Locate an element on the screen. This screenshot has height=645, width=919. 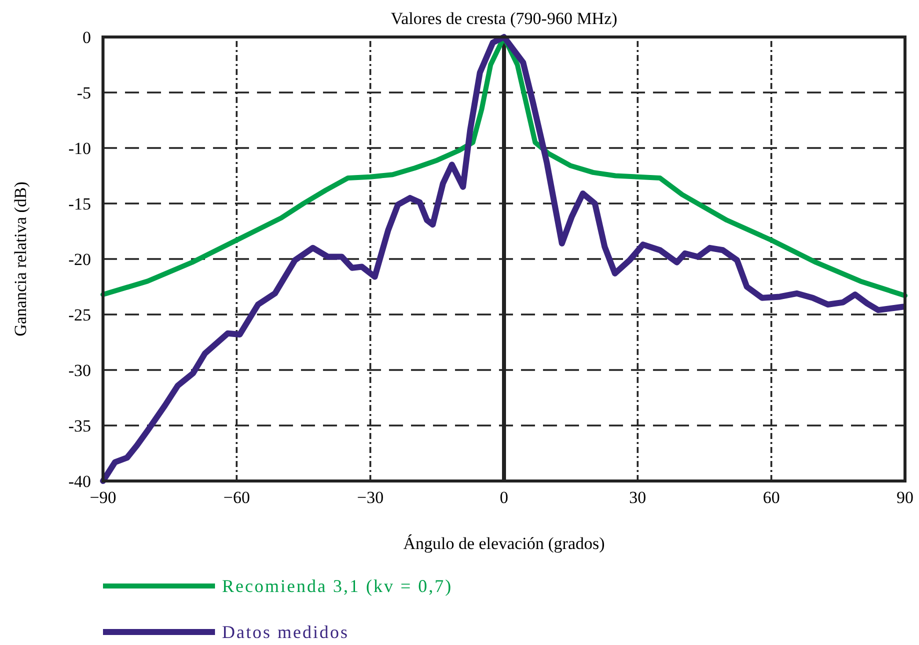
chart-title: Valores de cresta (790-960 MHz) is located at coordinates (504, 18).